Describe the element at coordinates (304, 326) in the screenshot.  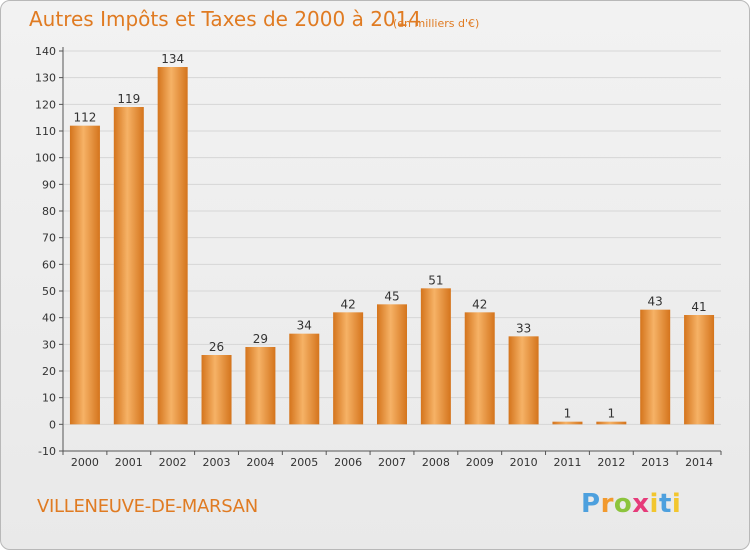
I see `value-label-2005: 34` at that location.